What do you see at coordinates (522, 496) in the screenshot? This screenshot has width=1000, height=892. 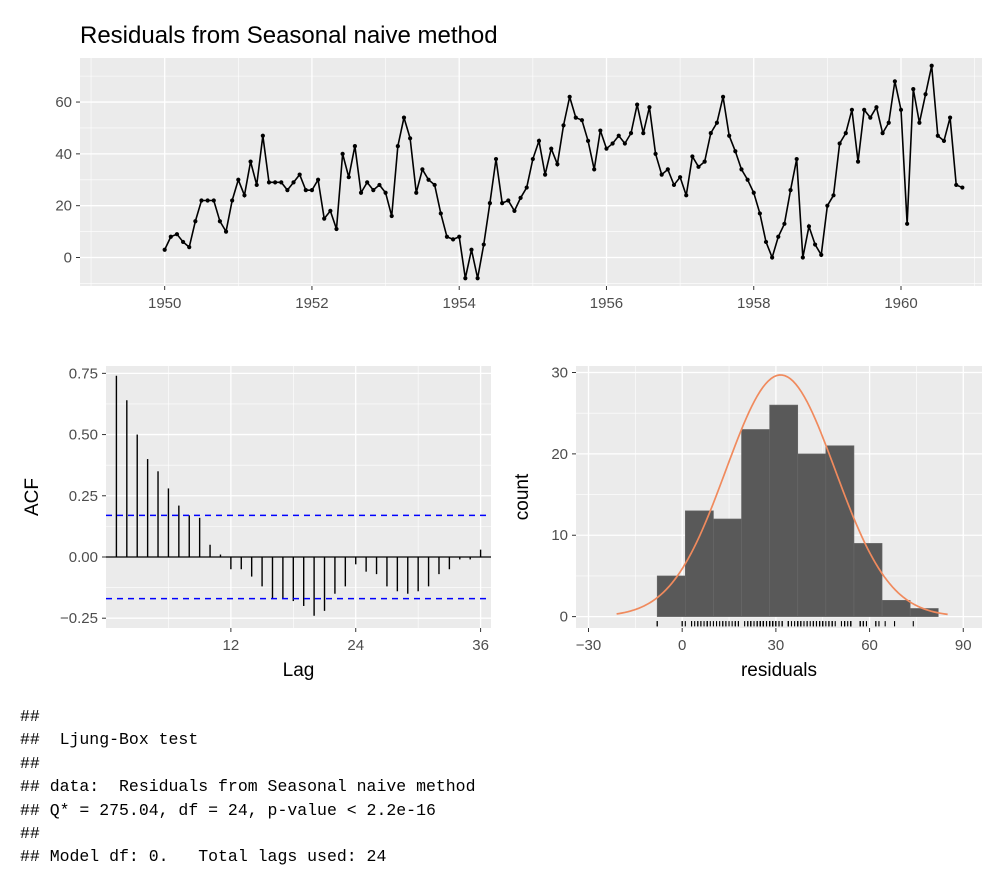 I see `histogram-y-axis-label: count` at bounding box center [522, 496].